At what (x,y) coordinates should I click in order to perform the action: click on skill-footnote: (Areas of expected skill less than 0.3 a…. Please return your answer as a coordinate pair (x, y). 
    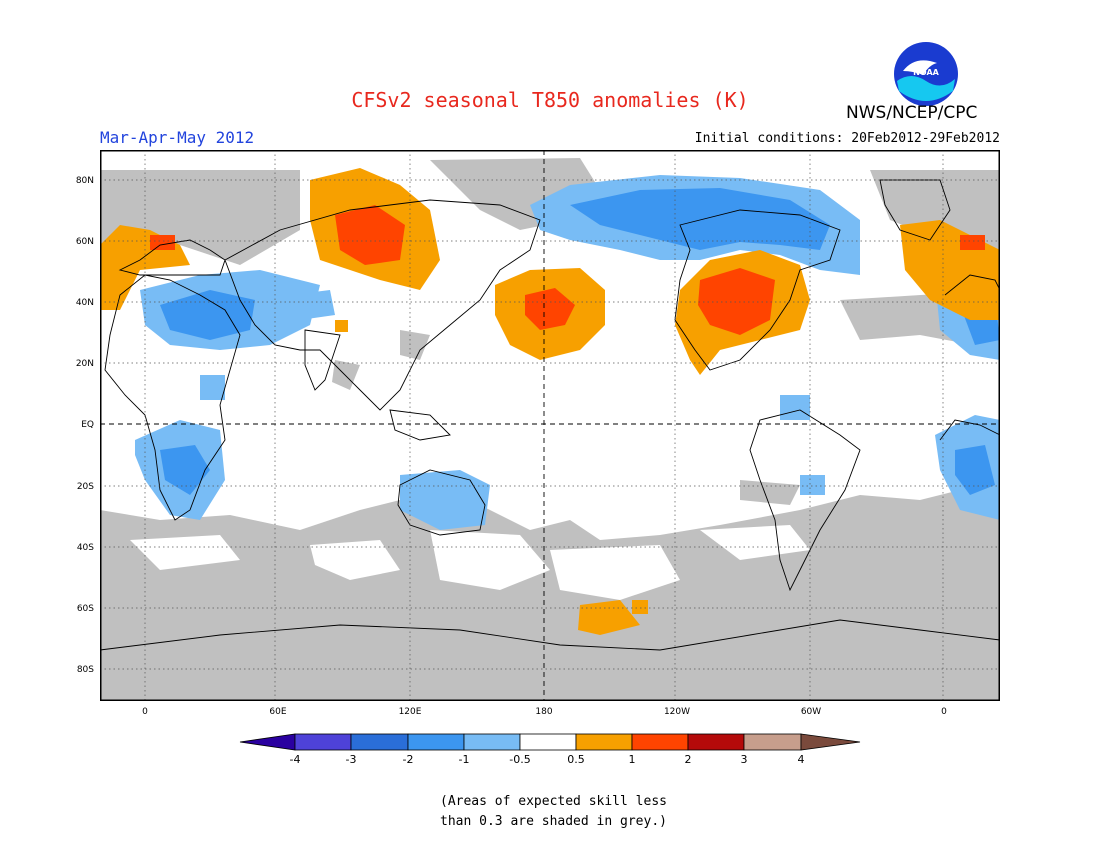
    Looking at the image, I should click on (600, 812).